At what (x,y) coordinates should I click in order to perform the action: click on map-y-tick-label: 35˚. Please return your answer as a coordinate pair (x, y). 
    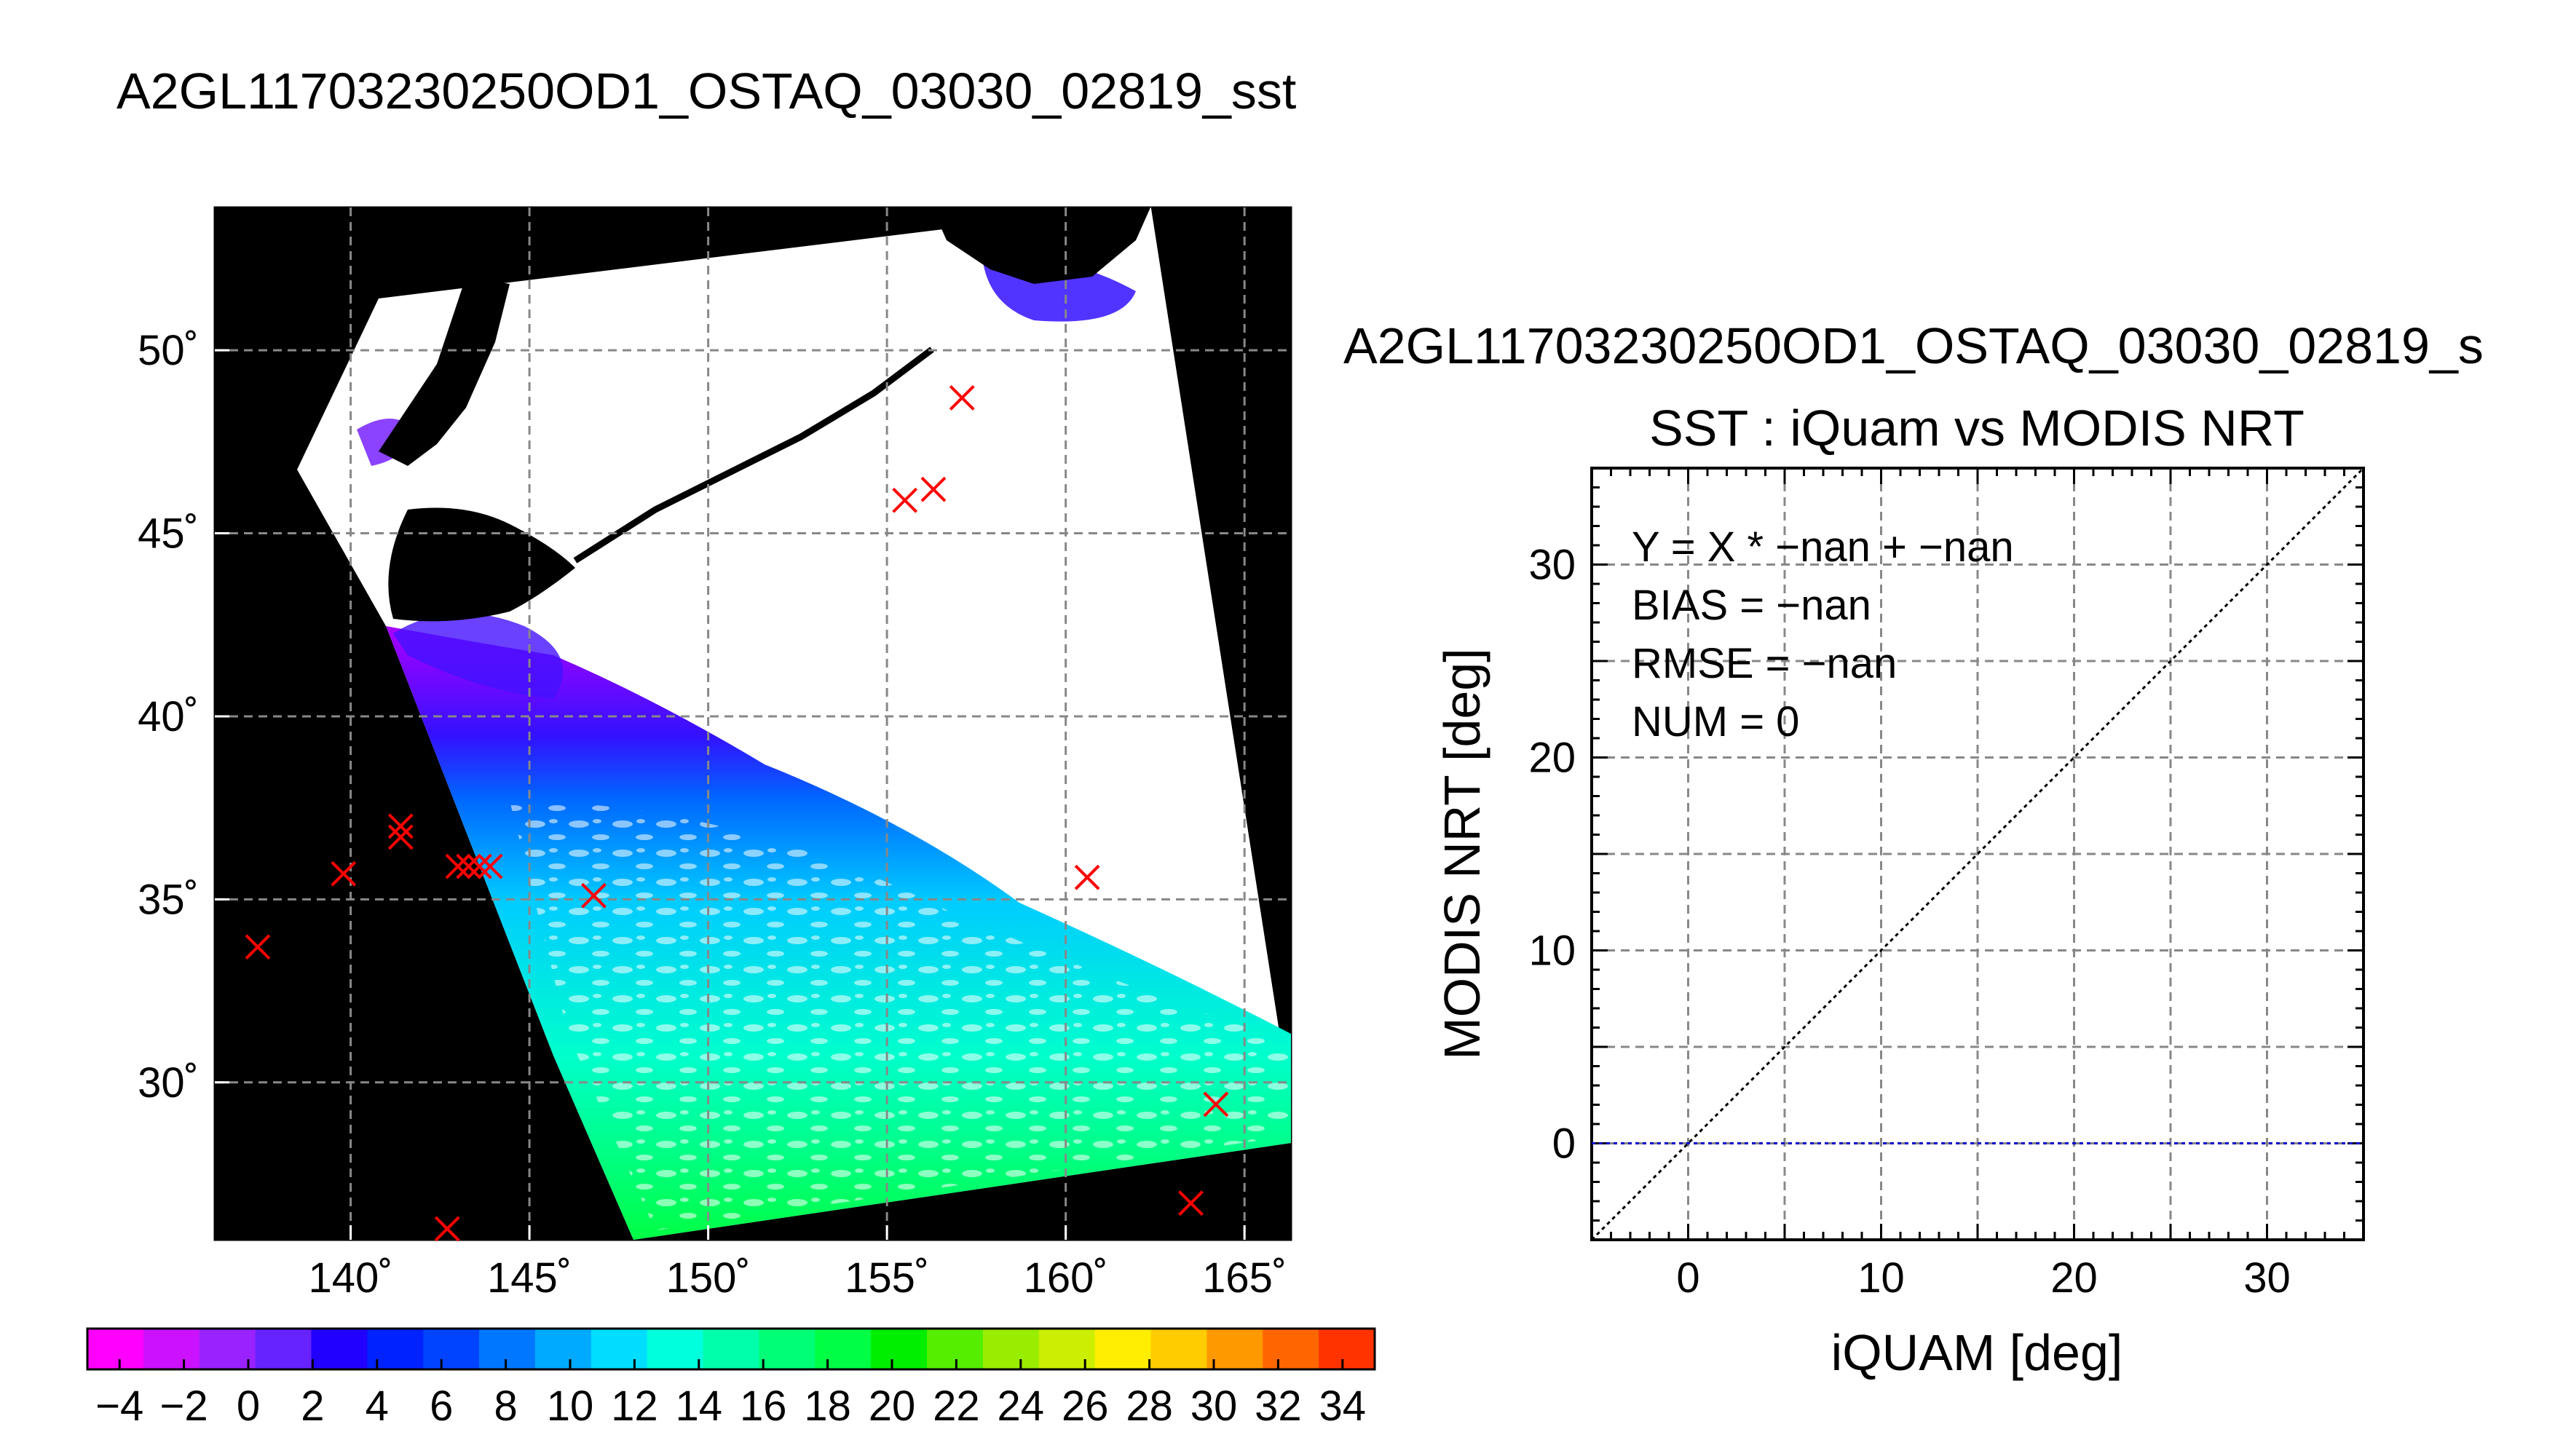
    Looking at the image, I should click on (168, 899).